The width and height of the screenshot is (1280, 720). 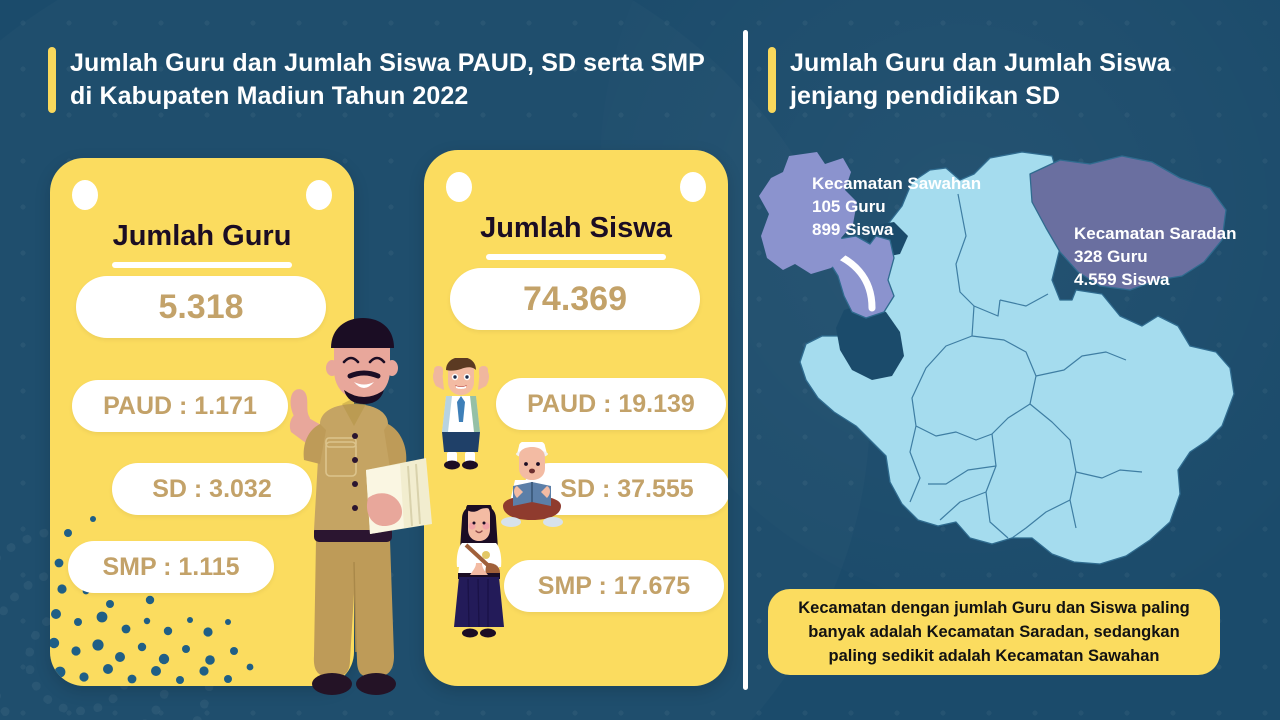 What do you see at coordinates (870, 342) in the screenshot?
I see `map-hole-dark` at bounding box center [870, 342].